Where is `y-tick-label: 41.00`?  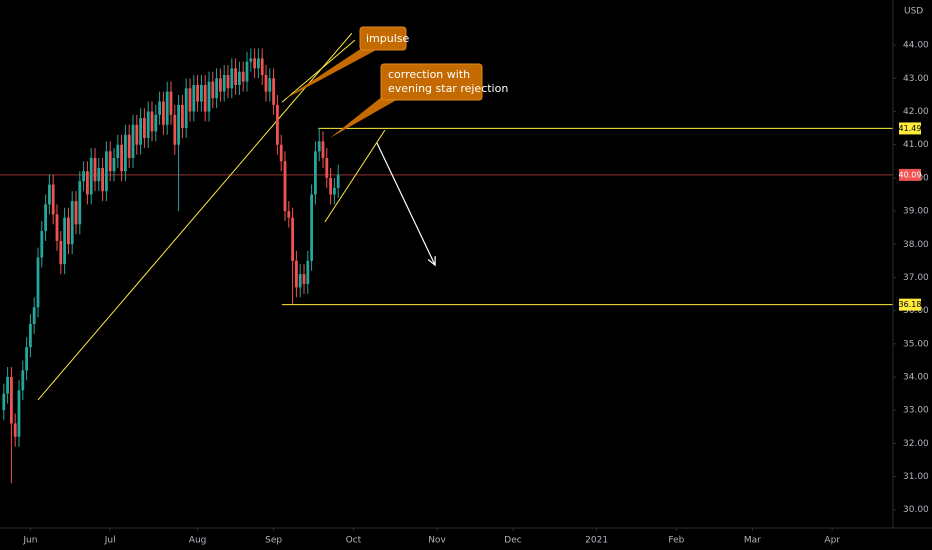
y-tick-label: 41.00 is located at coordinates (916, 145).